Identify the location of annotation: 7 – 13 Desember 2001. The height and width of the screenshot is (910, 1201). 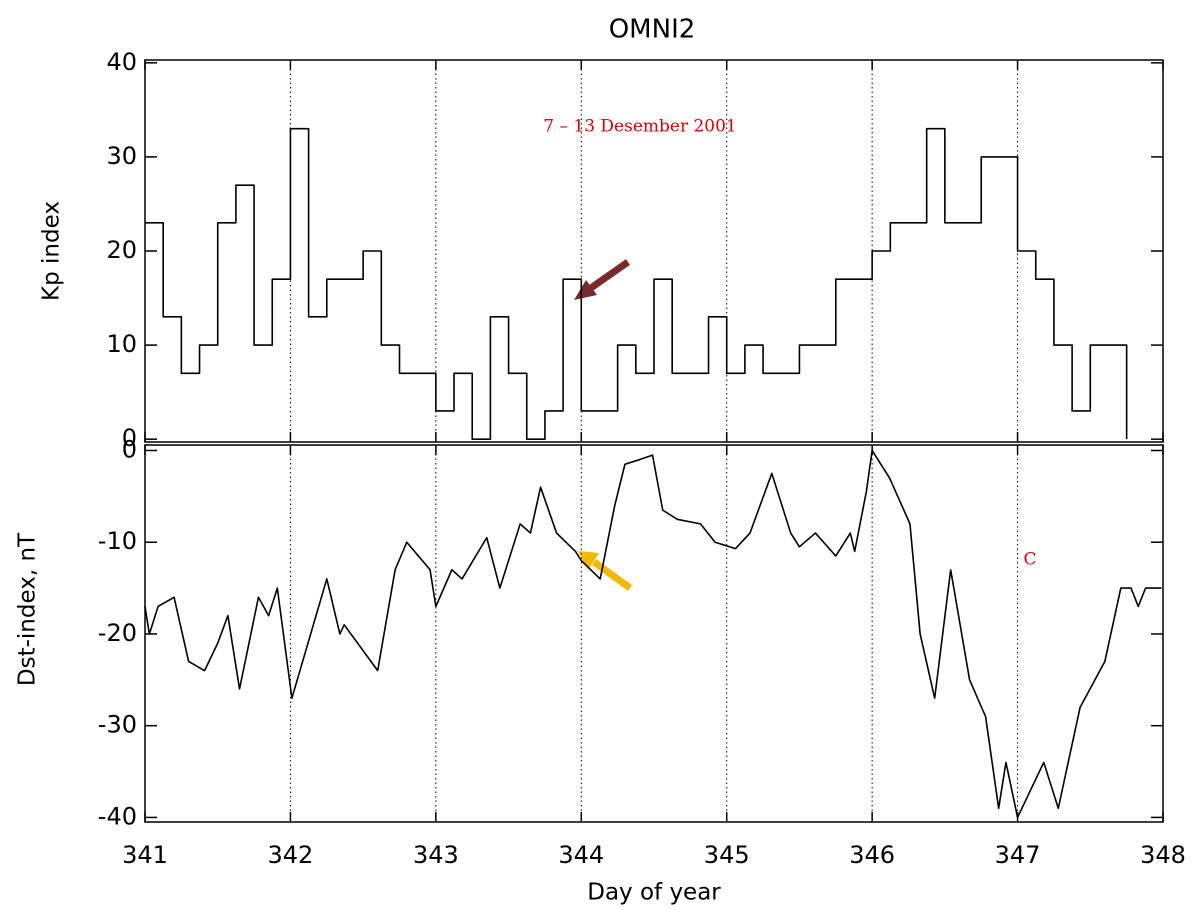
(640, 127).